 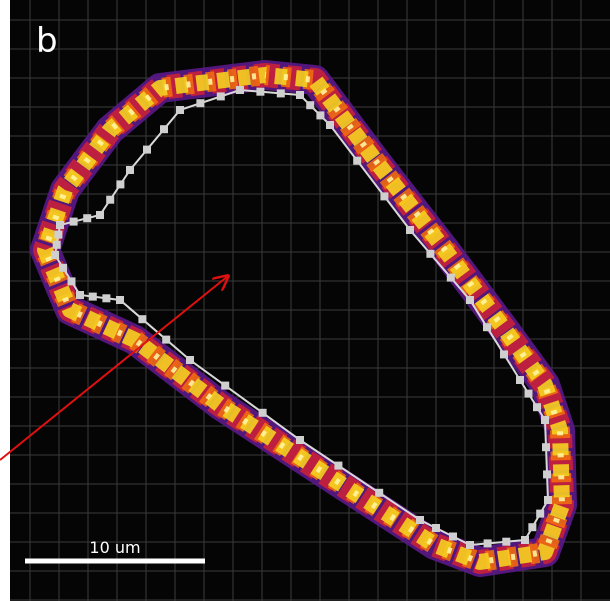 I want to click on scale-bar-label: 10 um, so click(x=114, y=547).